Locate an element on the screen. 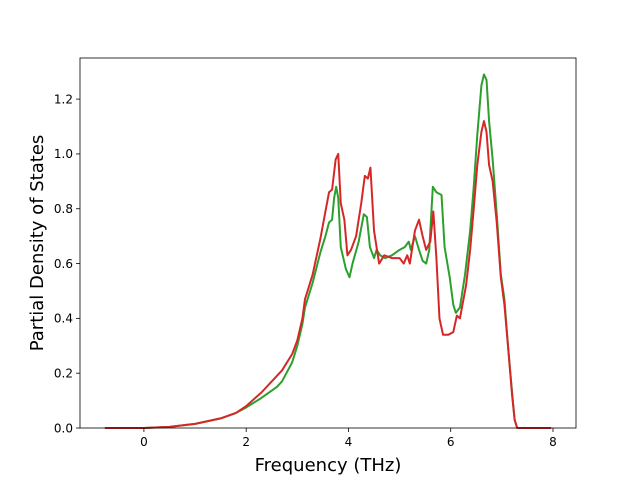  y-tick-label: 0.8 is located at coordinates (63, 209).